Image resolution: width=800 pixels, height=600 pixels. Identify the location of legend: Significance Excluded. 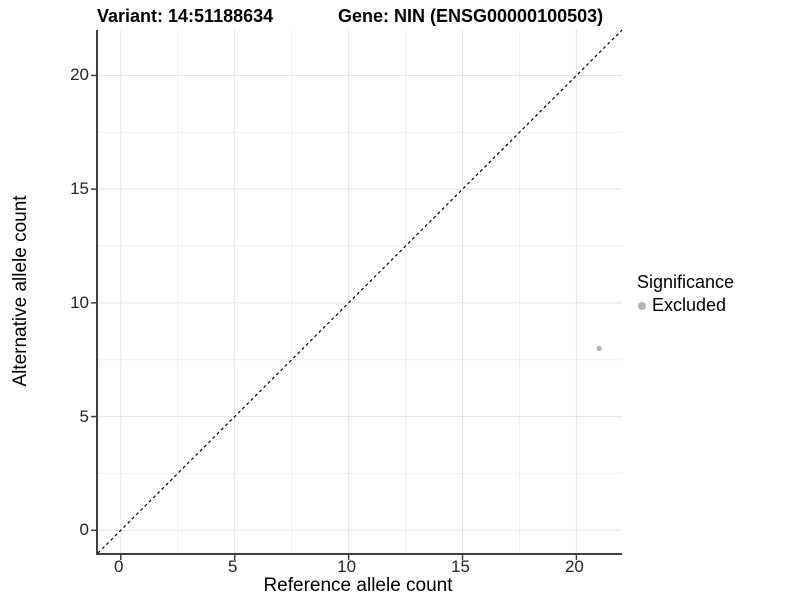
(685, 294).